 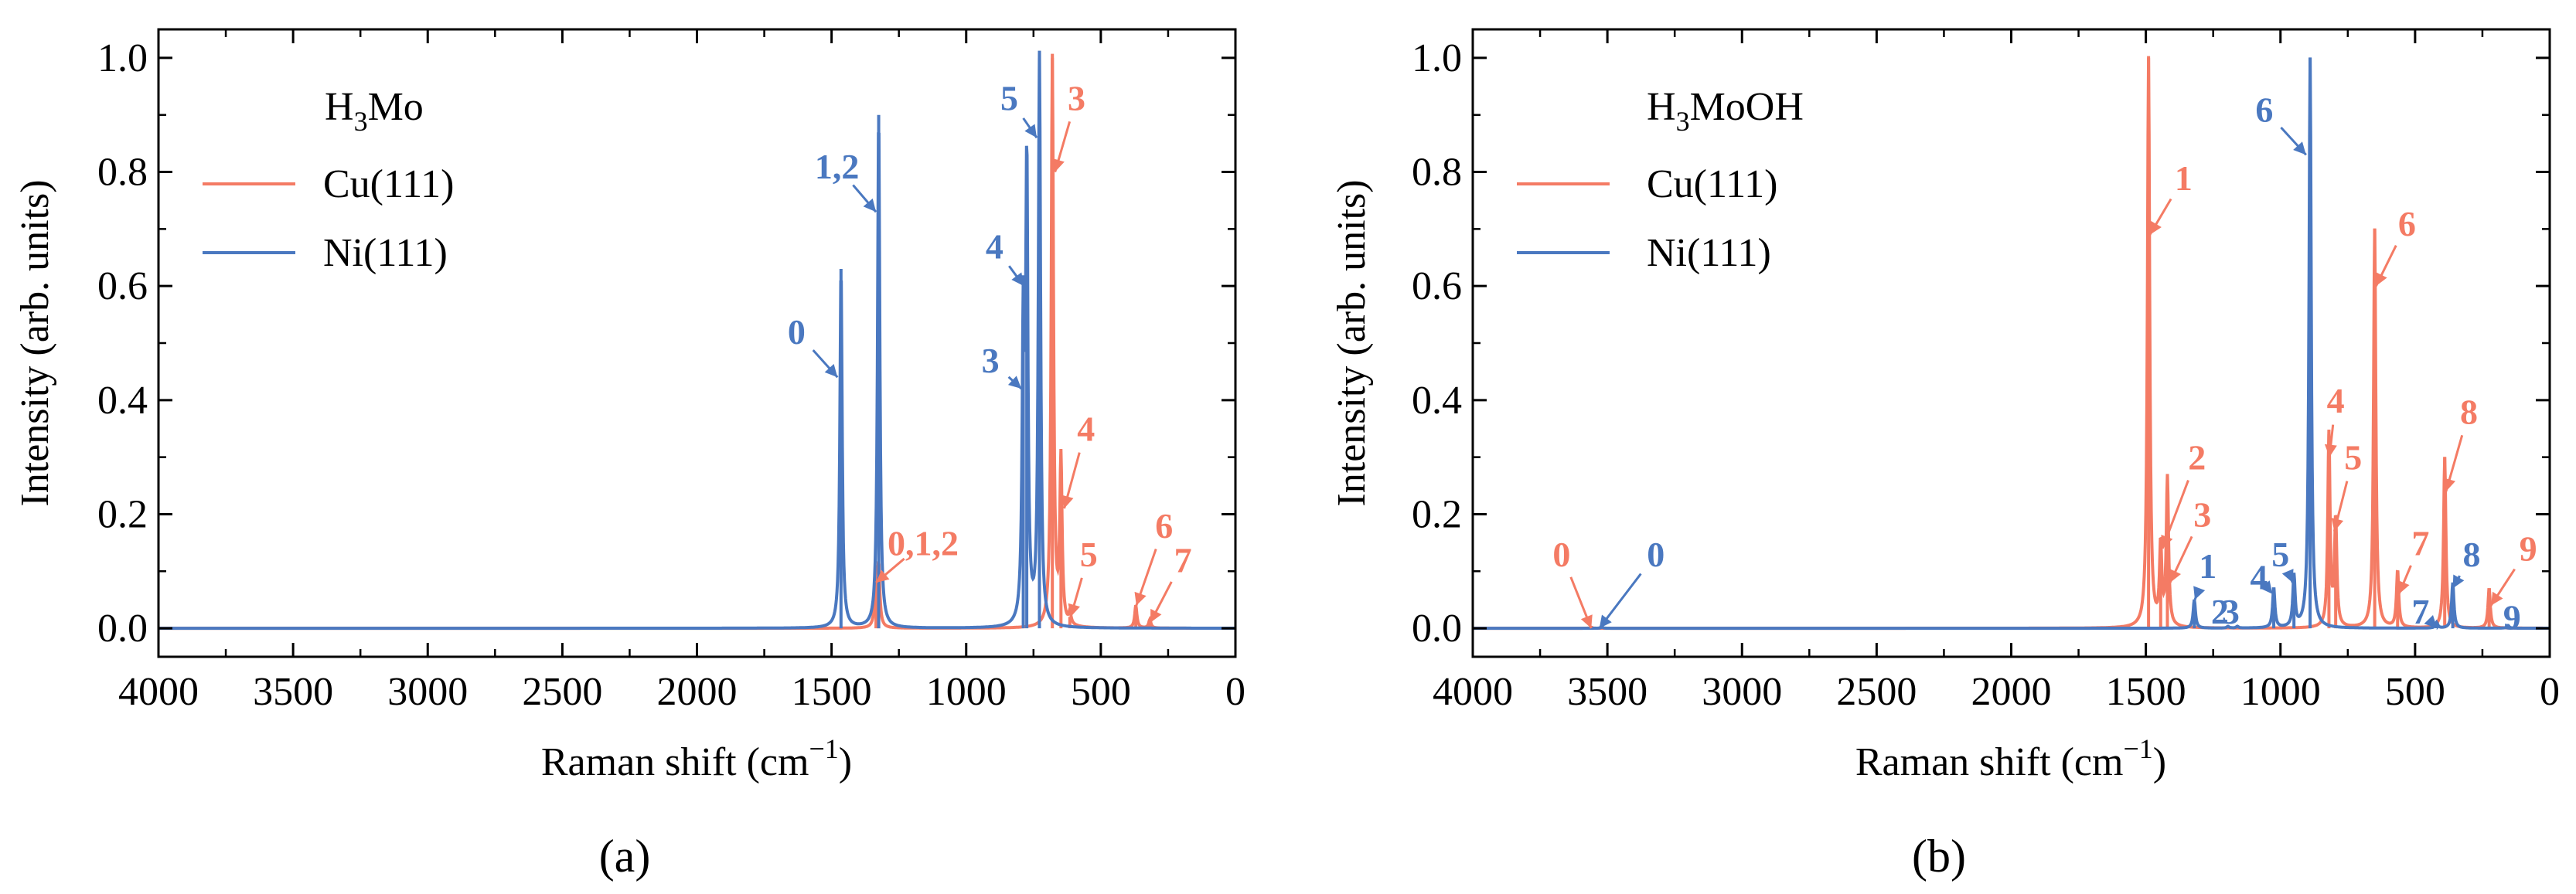 What do you see at coordinates (991, 360) in the screenshot?
I see `panel-a-annotation-4: 3` at bounding box center [991, 360].